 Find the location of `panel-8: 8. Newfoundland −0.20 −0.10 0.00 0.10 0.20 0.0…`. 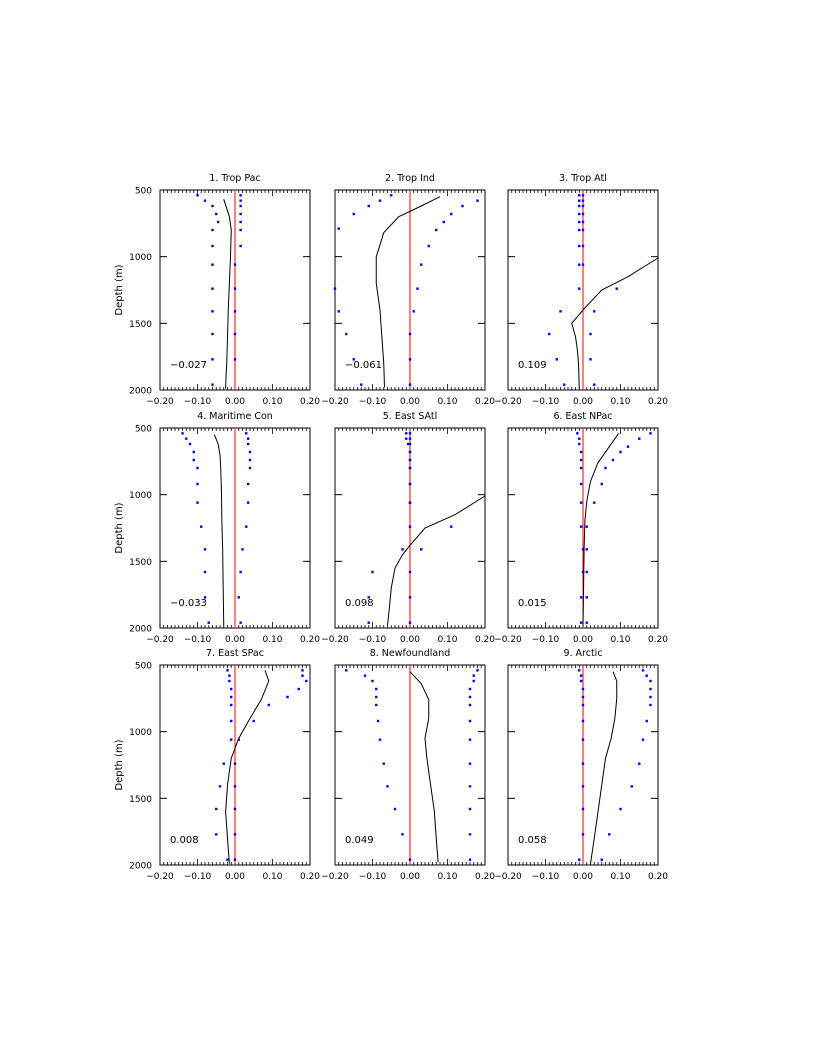

panel-8: 8. Newfoundland −0.20 −0.10 0.00 0.10 0.20 0.0… is located at coordinates (408, 765).